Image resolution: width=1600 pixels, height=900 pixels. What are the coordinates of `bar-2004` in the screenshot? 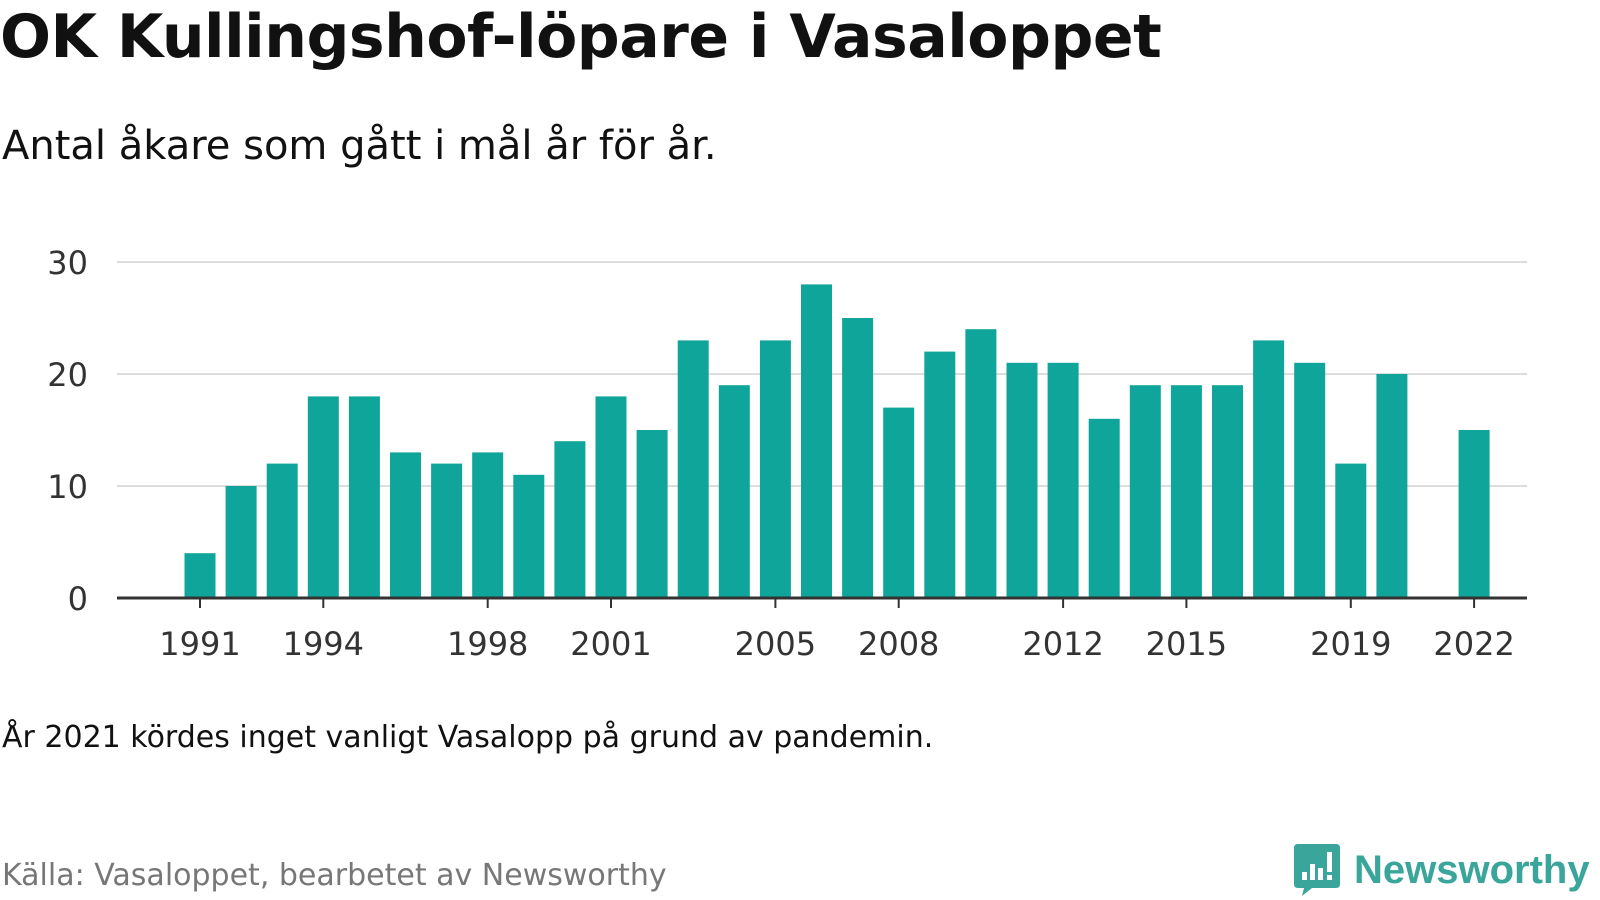 It's located at (734, 491).